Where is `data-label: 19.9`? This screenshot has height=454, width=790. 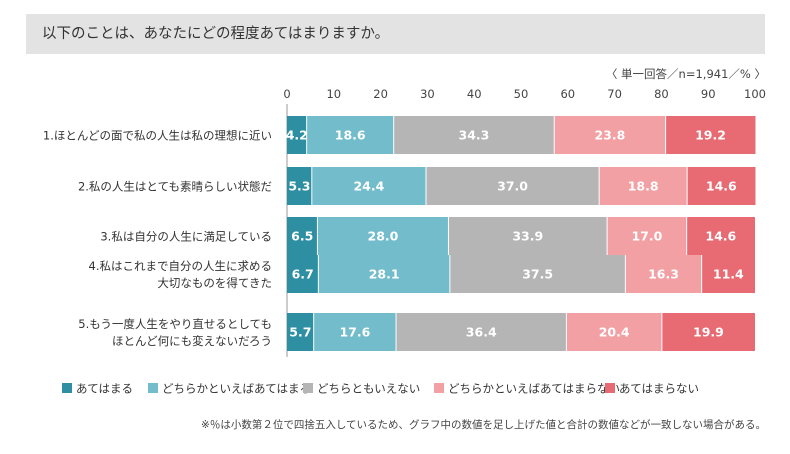 data-label: 19.9 is located at coordinates (708, 332).